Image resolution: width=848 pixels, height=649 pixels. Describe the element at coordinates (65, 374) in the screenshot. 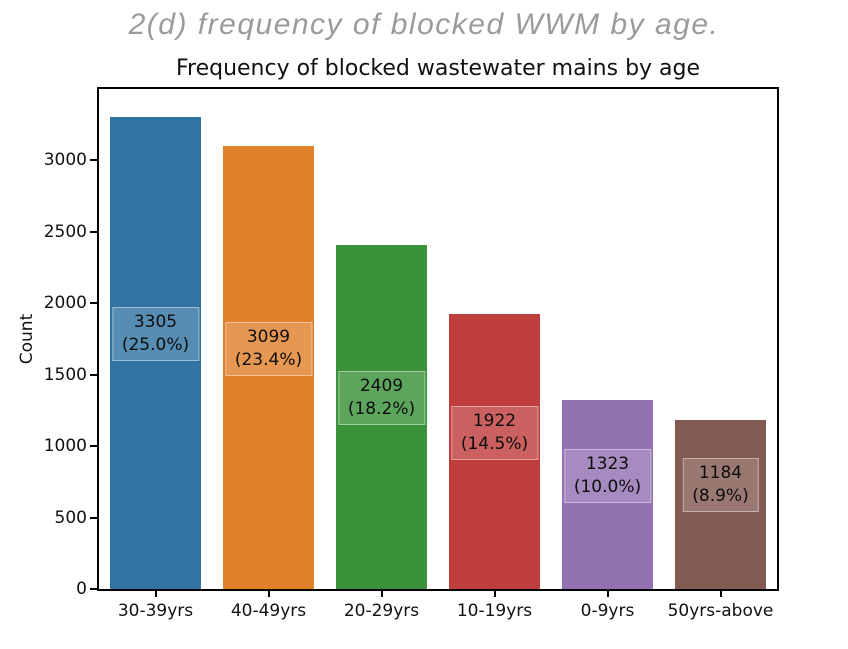

I see `y-tick-label: 1500` at that location.